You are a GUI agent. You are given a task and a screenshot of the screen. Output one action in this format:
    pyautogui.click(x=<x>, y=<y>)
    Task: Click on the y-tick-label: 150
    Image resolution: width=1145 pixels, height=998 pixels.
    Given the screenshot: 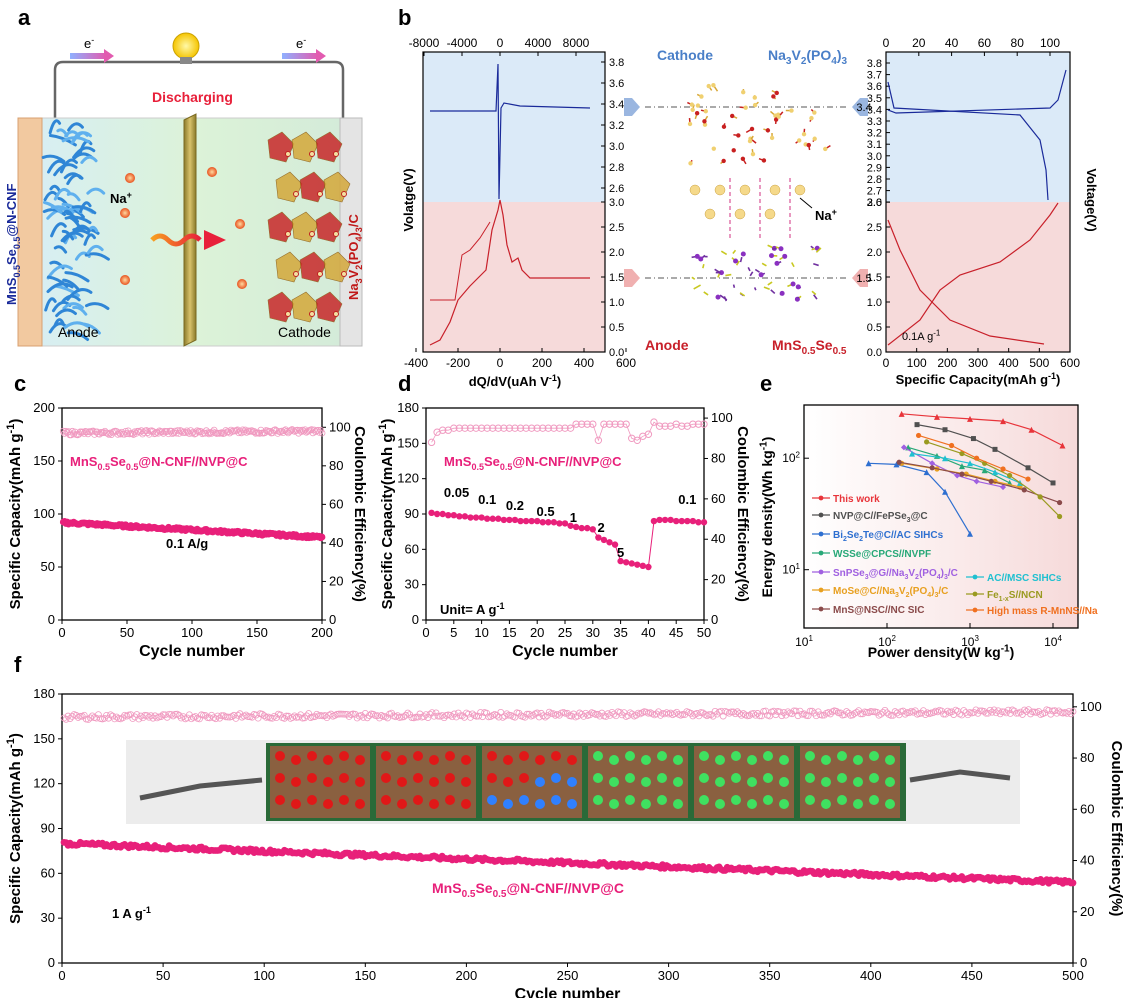 What is the action you would take?
    pyautogui.click(x=44, y=460)
    